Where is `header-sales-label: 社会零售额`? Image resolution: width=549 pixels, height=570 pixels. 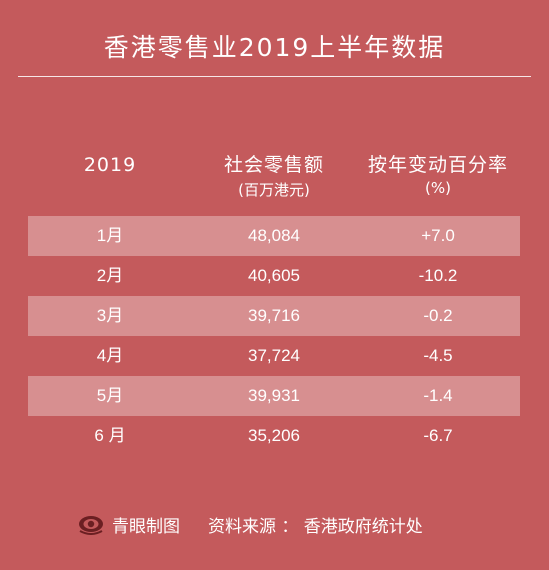
header-sales-label: 社会零售额 is located at coordinates (273, 165).